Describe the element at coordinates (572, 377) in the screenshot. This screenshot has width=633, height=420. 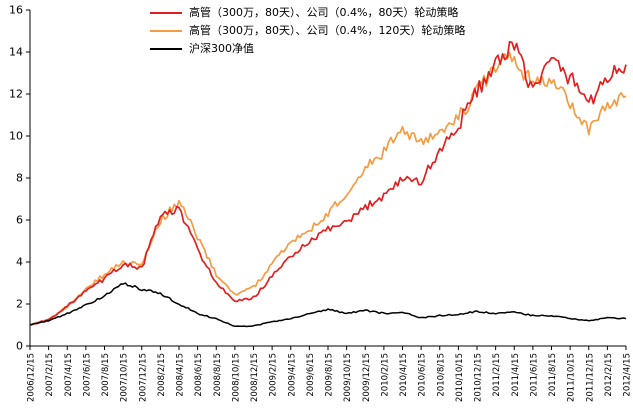
I see `svg-text: 2011/10/15` at that location.